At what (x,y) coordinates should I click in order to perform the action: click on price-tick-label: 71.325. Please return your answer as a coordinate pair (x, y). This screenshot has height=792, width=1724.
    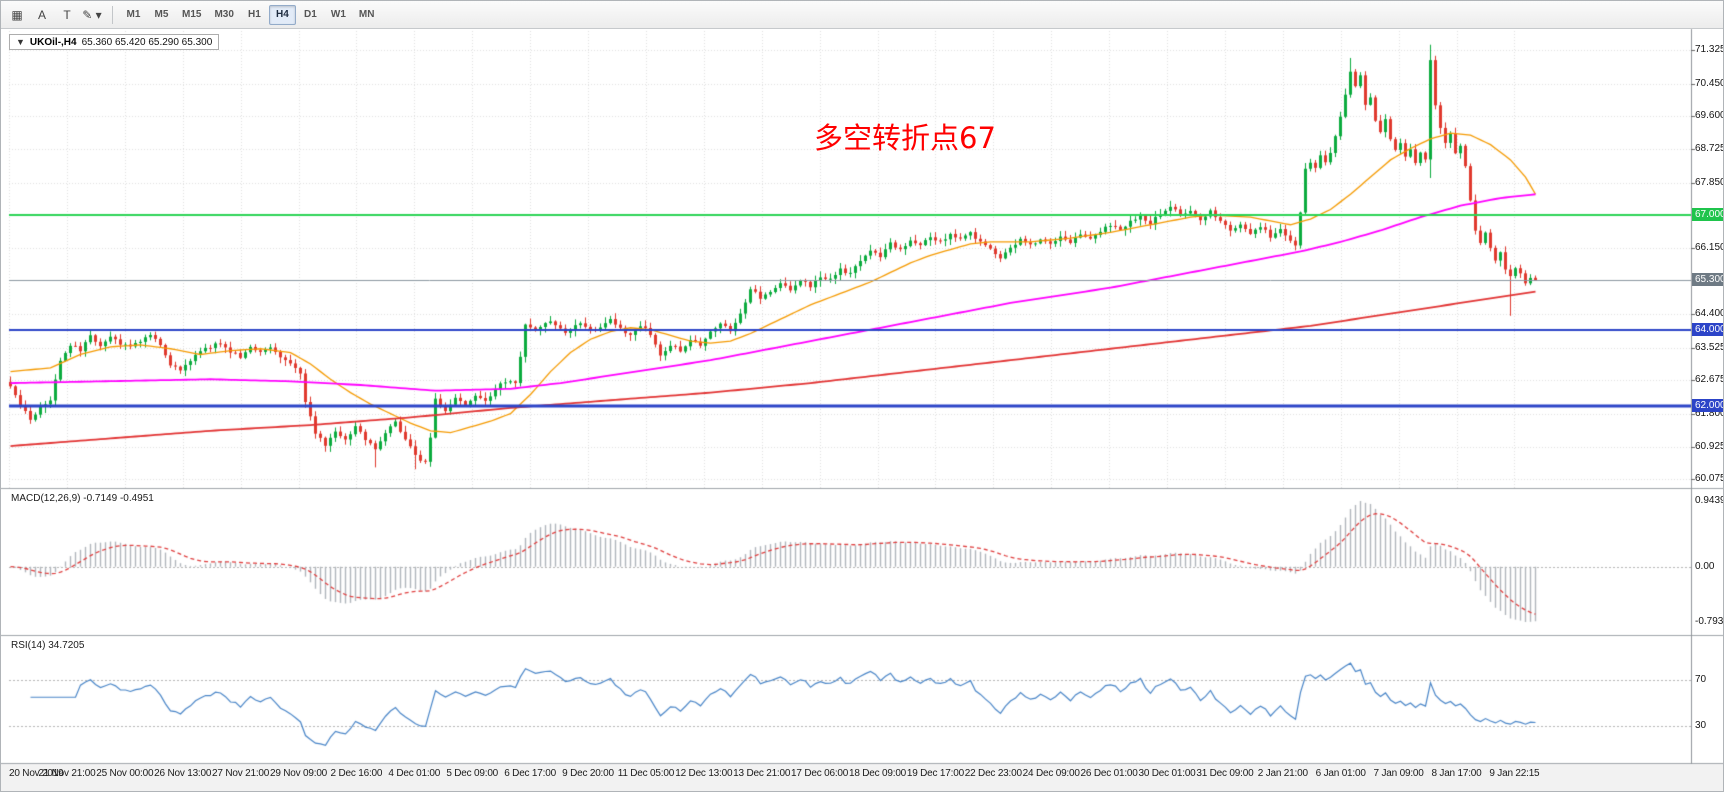
    Looking at the image, I should click on (1709, 50).